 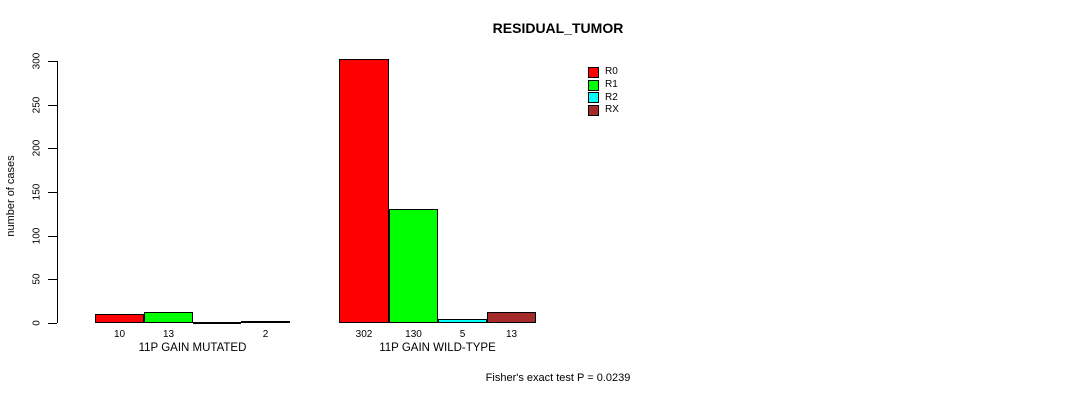 I want to click on plot-title: RESIDUAL_TUMOR, so click(x=558, y=28).